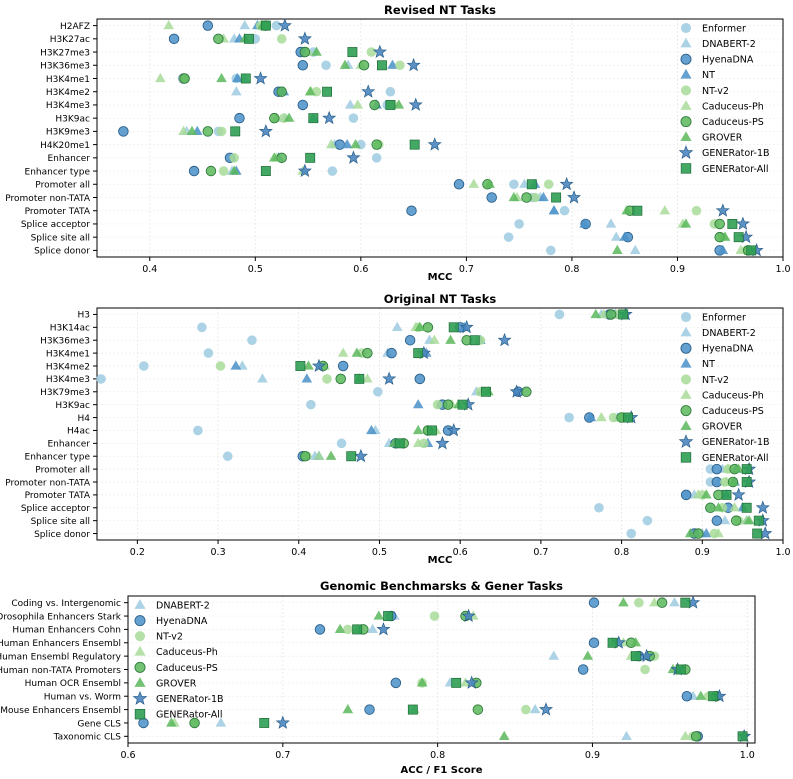  What do you see at coordinates (364, 65) in the screenshot?
I see `panel-1-point-caduceus-ps-h3k36me3` at bounding box center [364, 65].